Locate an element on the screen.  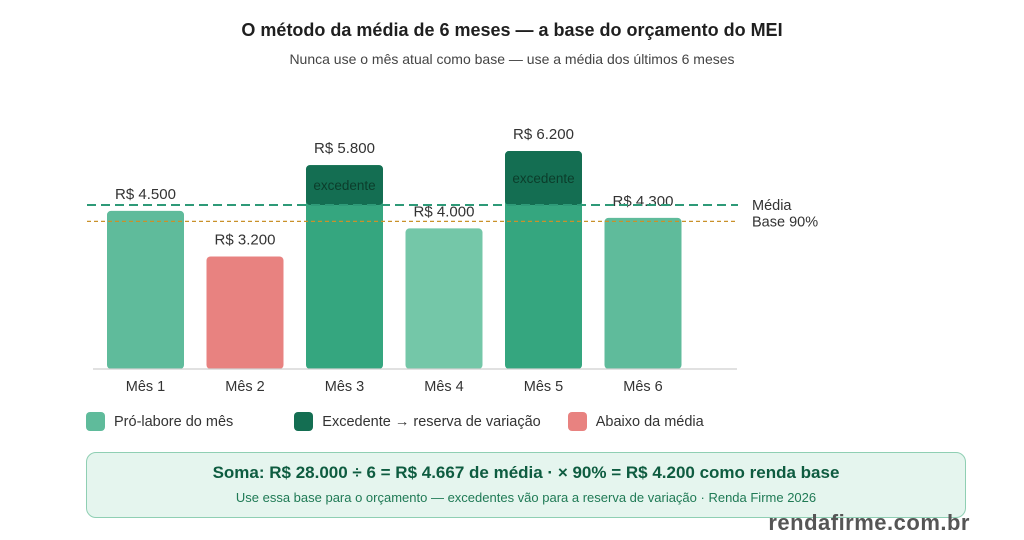
watermark-text: rendafirme.com.br is located at coordinates (869, 522).